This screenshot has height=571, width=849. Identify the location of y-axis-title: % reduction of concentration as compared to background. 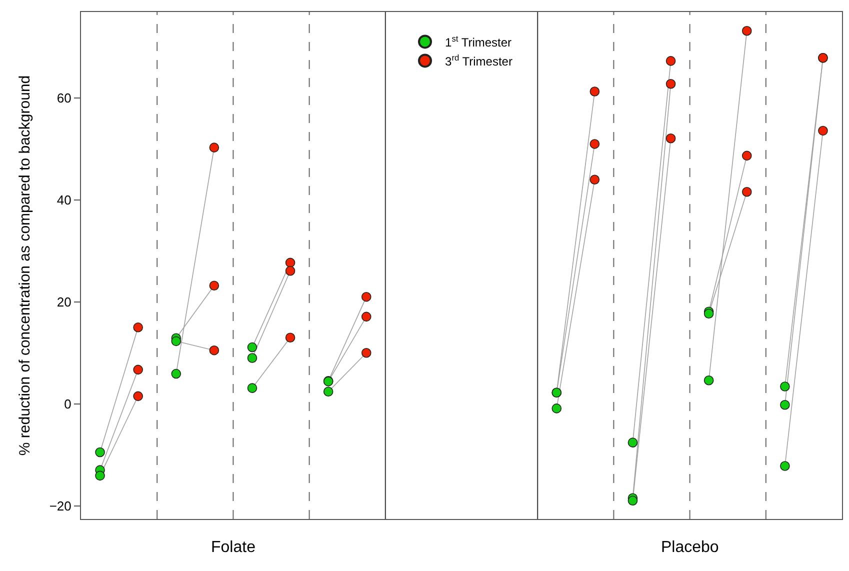
(25, 265).